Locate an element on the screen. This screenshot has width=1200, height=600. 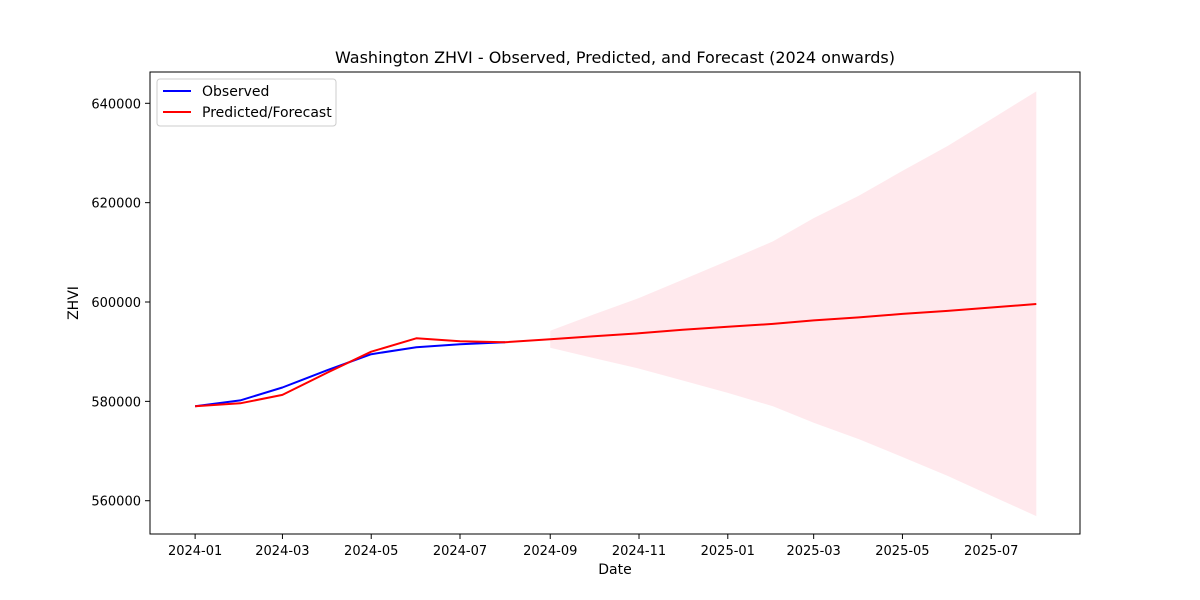
y-axis: 560000 580000 600000 620000 640000 is located at coordinates (120, 303).